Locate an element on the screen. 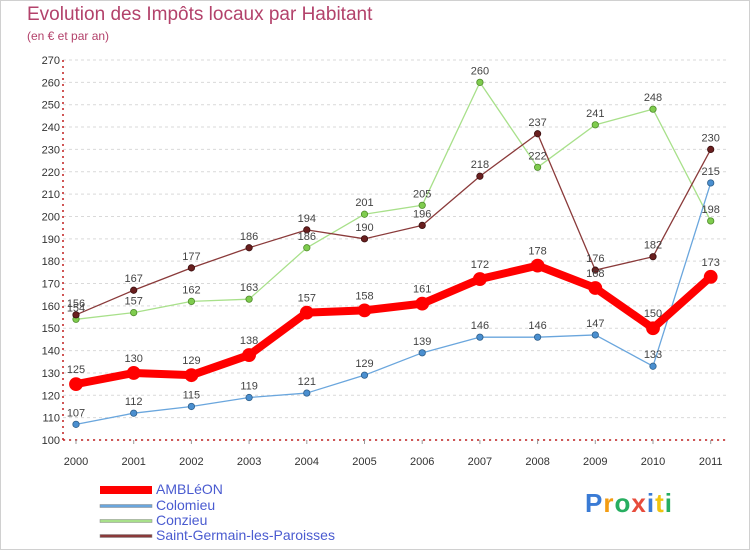 This screenshot has height=550, width=750. legend-label: Saint-Germain-les-Paroisses is located at coordinates (245, 535).